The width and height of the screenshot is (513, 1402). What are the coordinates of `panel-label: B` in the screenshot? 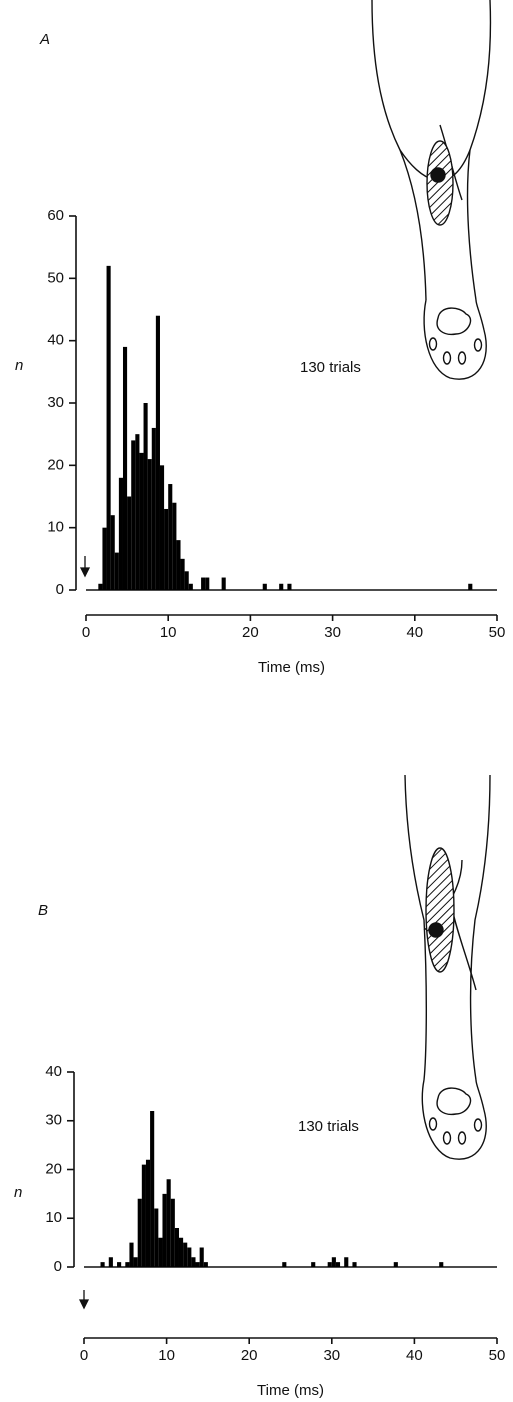 It's located at (43, 910).